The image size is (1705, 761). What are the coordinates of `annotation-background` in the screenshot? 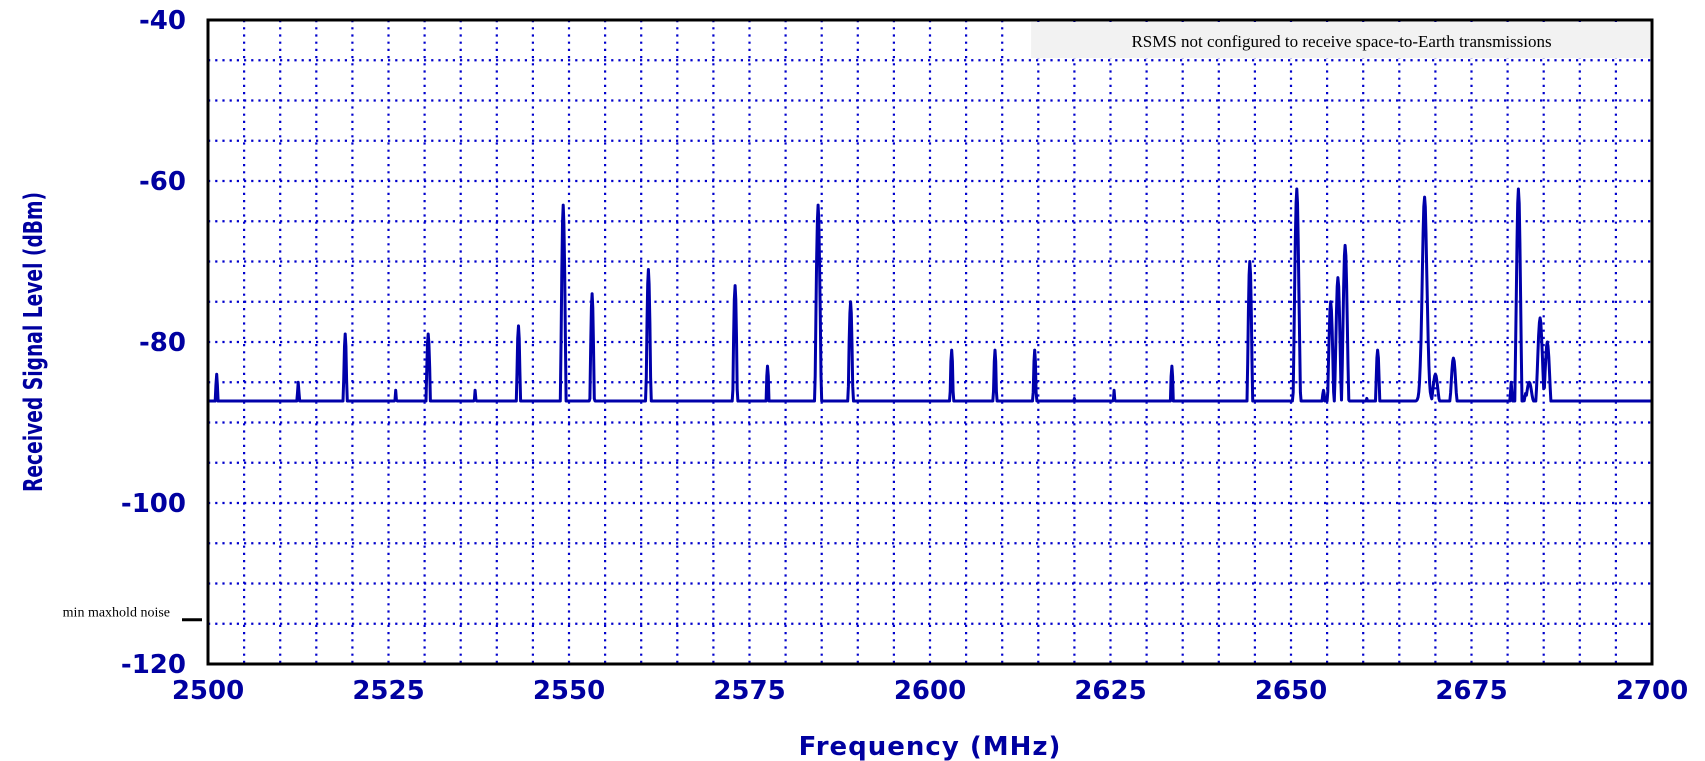 It's located at (1340, 40).